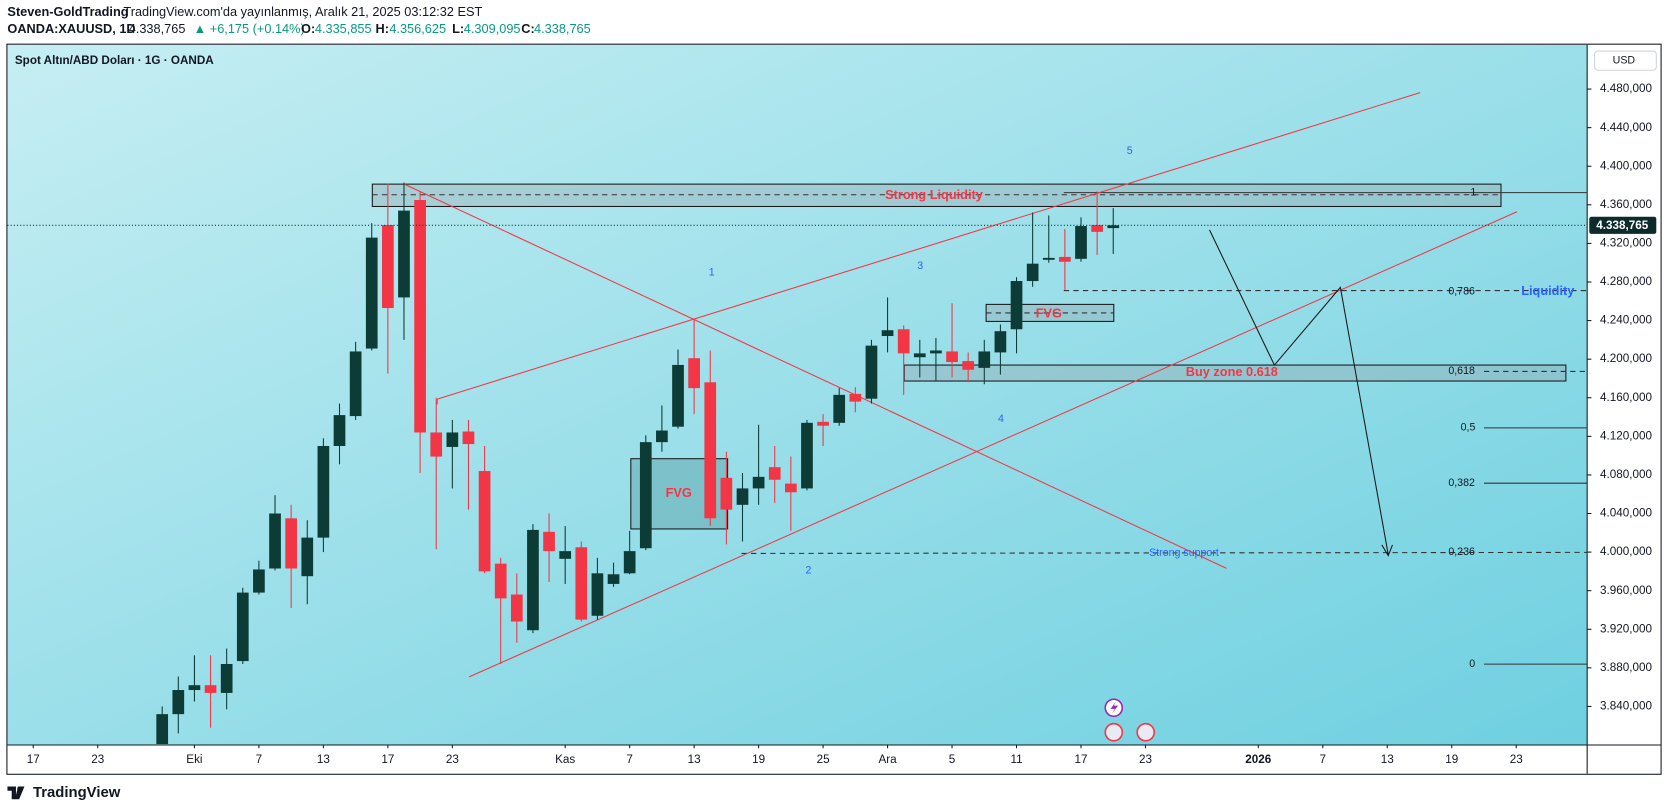  Describe the element at coordinates (1184, 553) in the screenshot. I see `annotation: Strong support` at that location.